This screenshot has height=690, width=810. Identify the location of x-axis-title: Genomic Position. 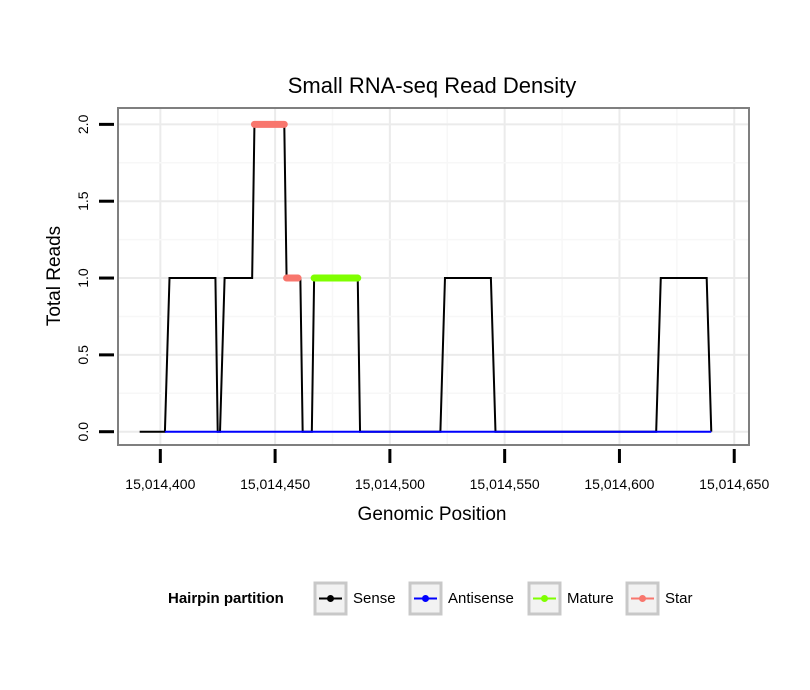
(432, 514).